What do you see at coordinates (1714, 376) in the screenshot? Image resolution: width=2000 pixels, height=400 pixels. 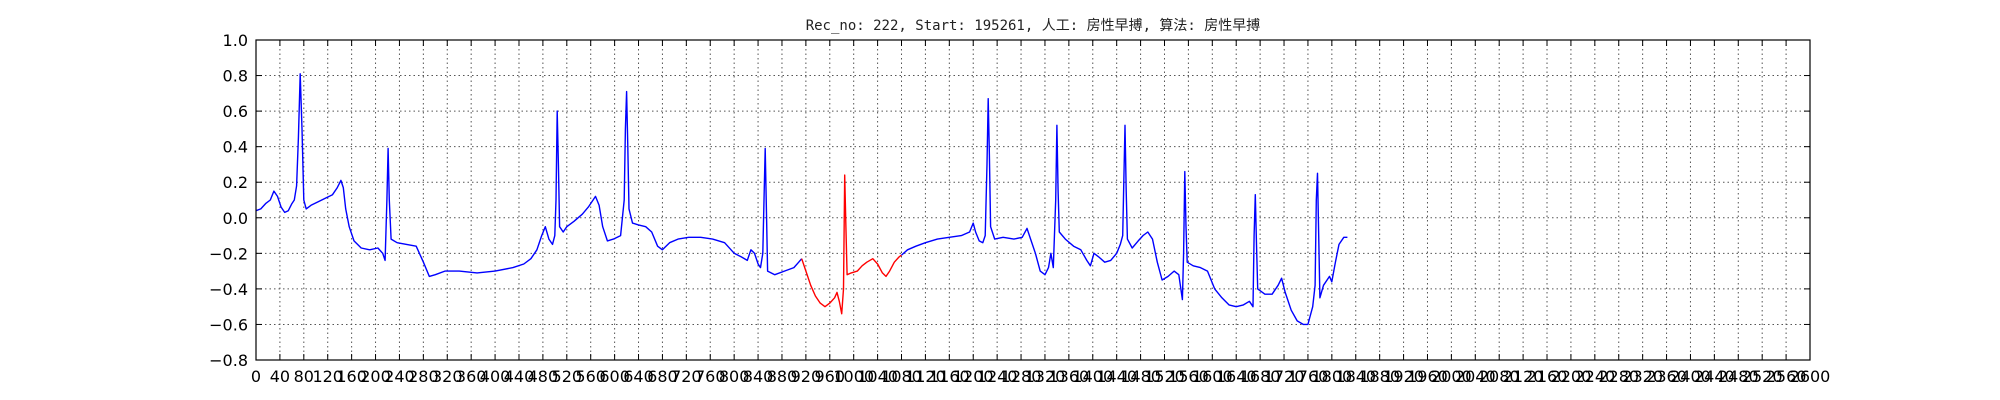 I see `x-tick-label: 2440` at bounding box center [1714, 376].